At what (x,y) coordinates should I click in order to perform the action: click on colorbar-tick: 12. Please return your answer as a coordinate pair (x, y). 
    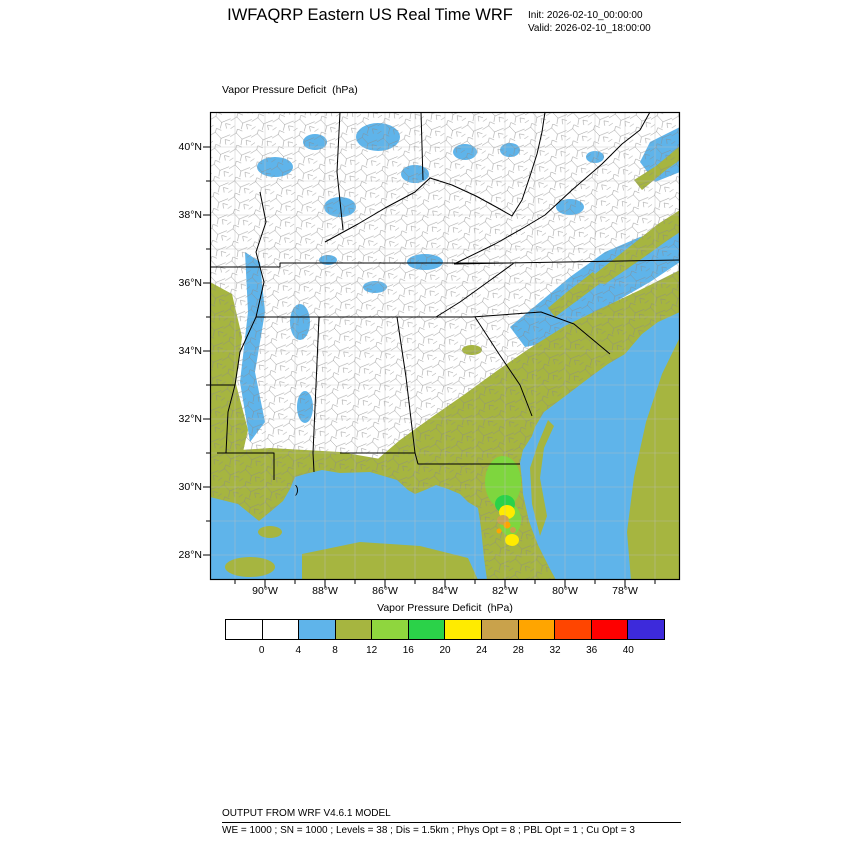
    Looking at the image, I should click on (372, 650).